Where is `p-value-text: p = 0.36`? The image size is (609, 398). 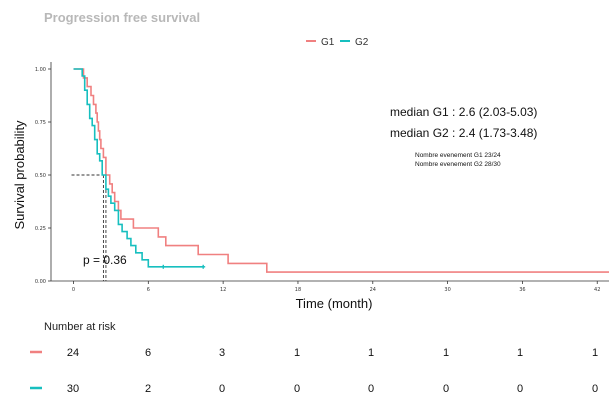
p-value-text: p = 0.36 is located at coordinates (105, 260).